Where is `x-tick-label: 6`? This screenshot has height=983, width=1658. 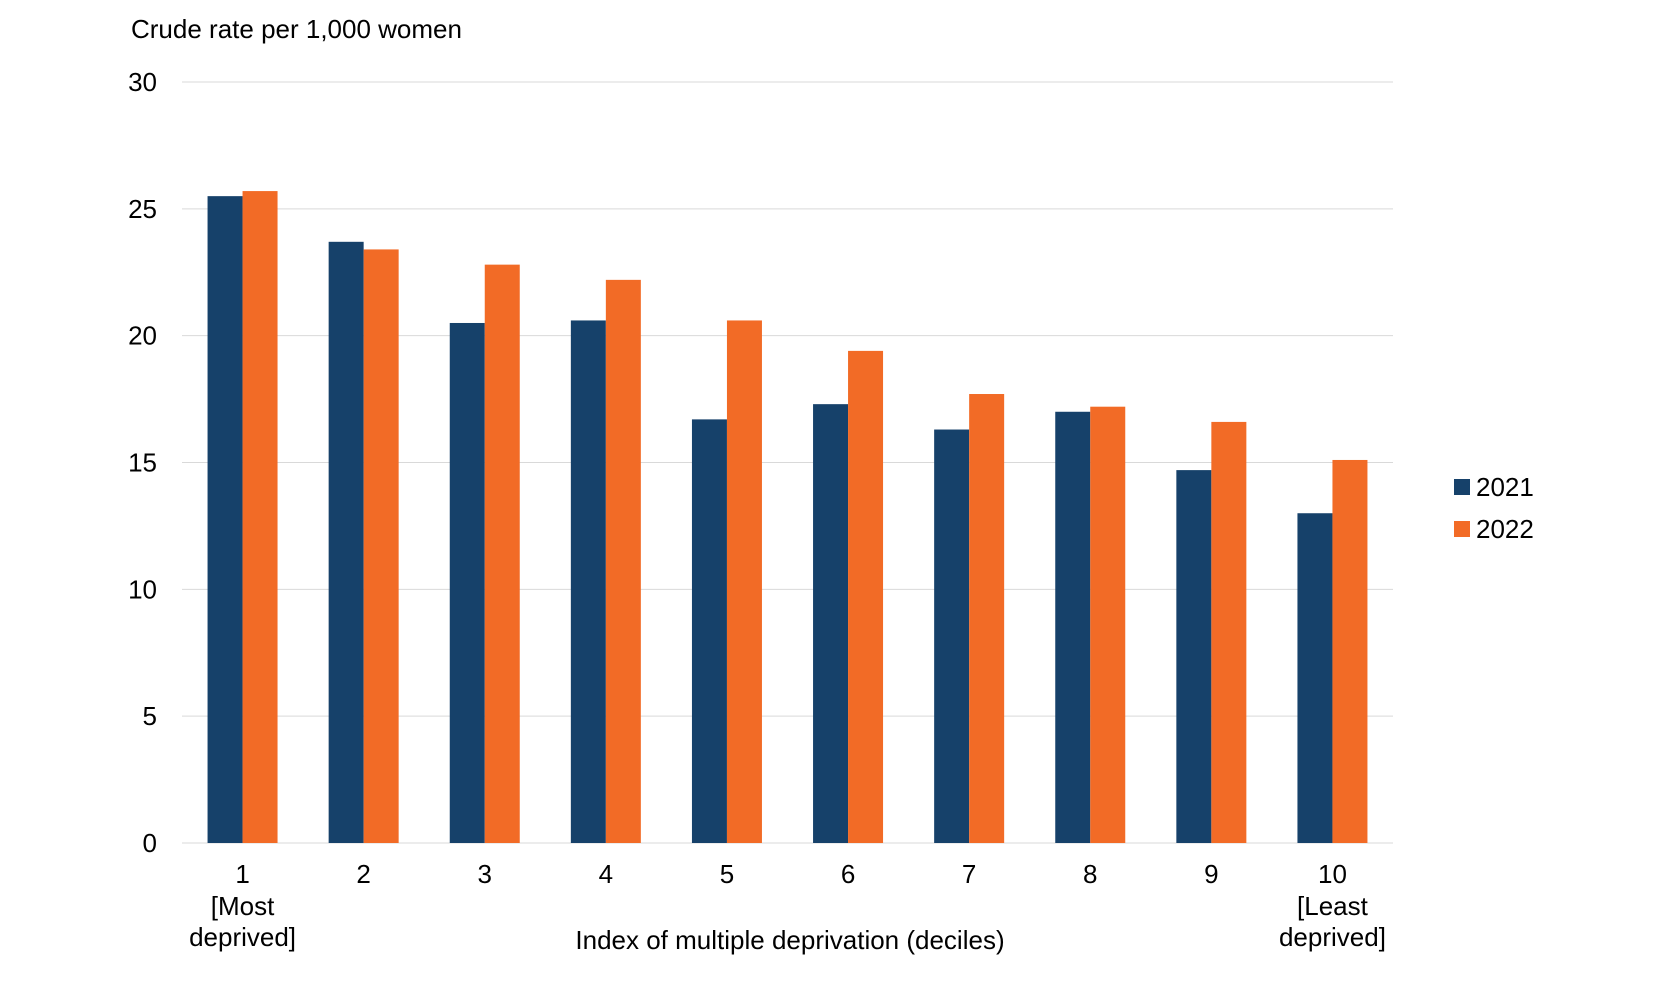 x-tick-label: 6 is located at coordinates (848, 874).